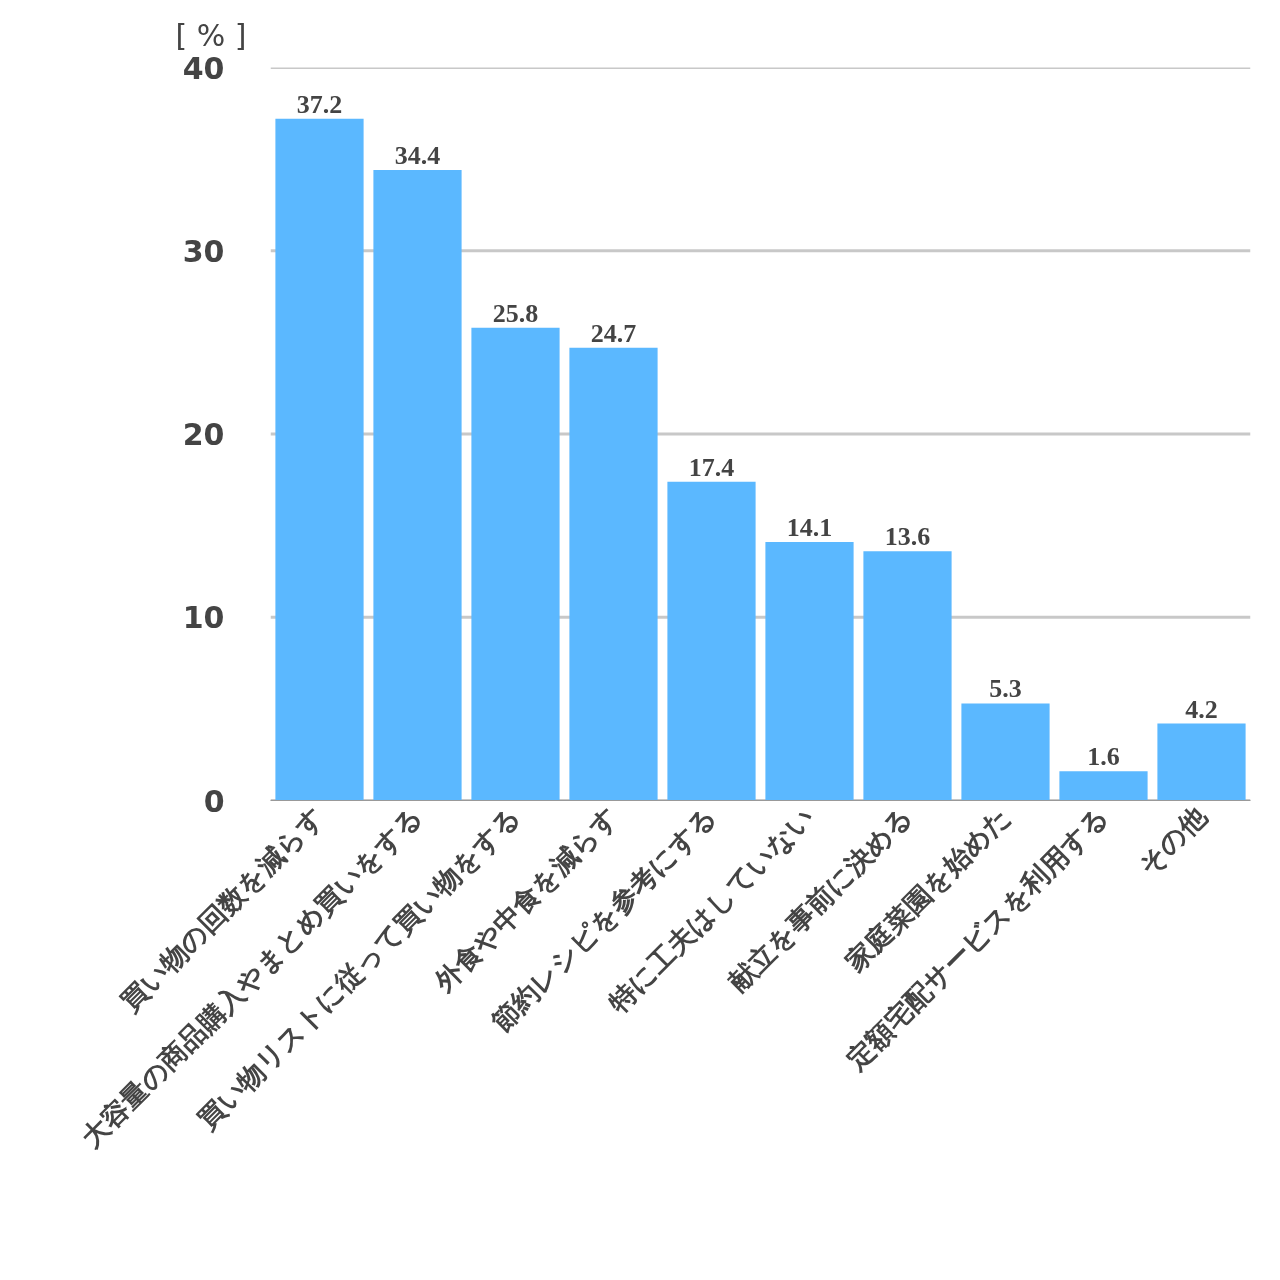  What do you see at coordinates (203, 618) in the screenshot?
I see `y-tick-label: 10` at bounding box center [203, 618].